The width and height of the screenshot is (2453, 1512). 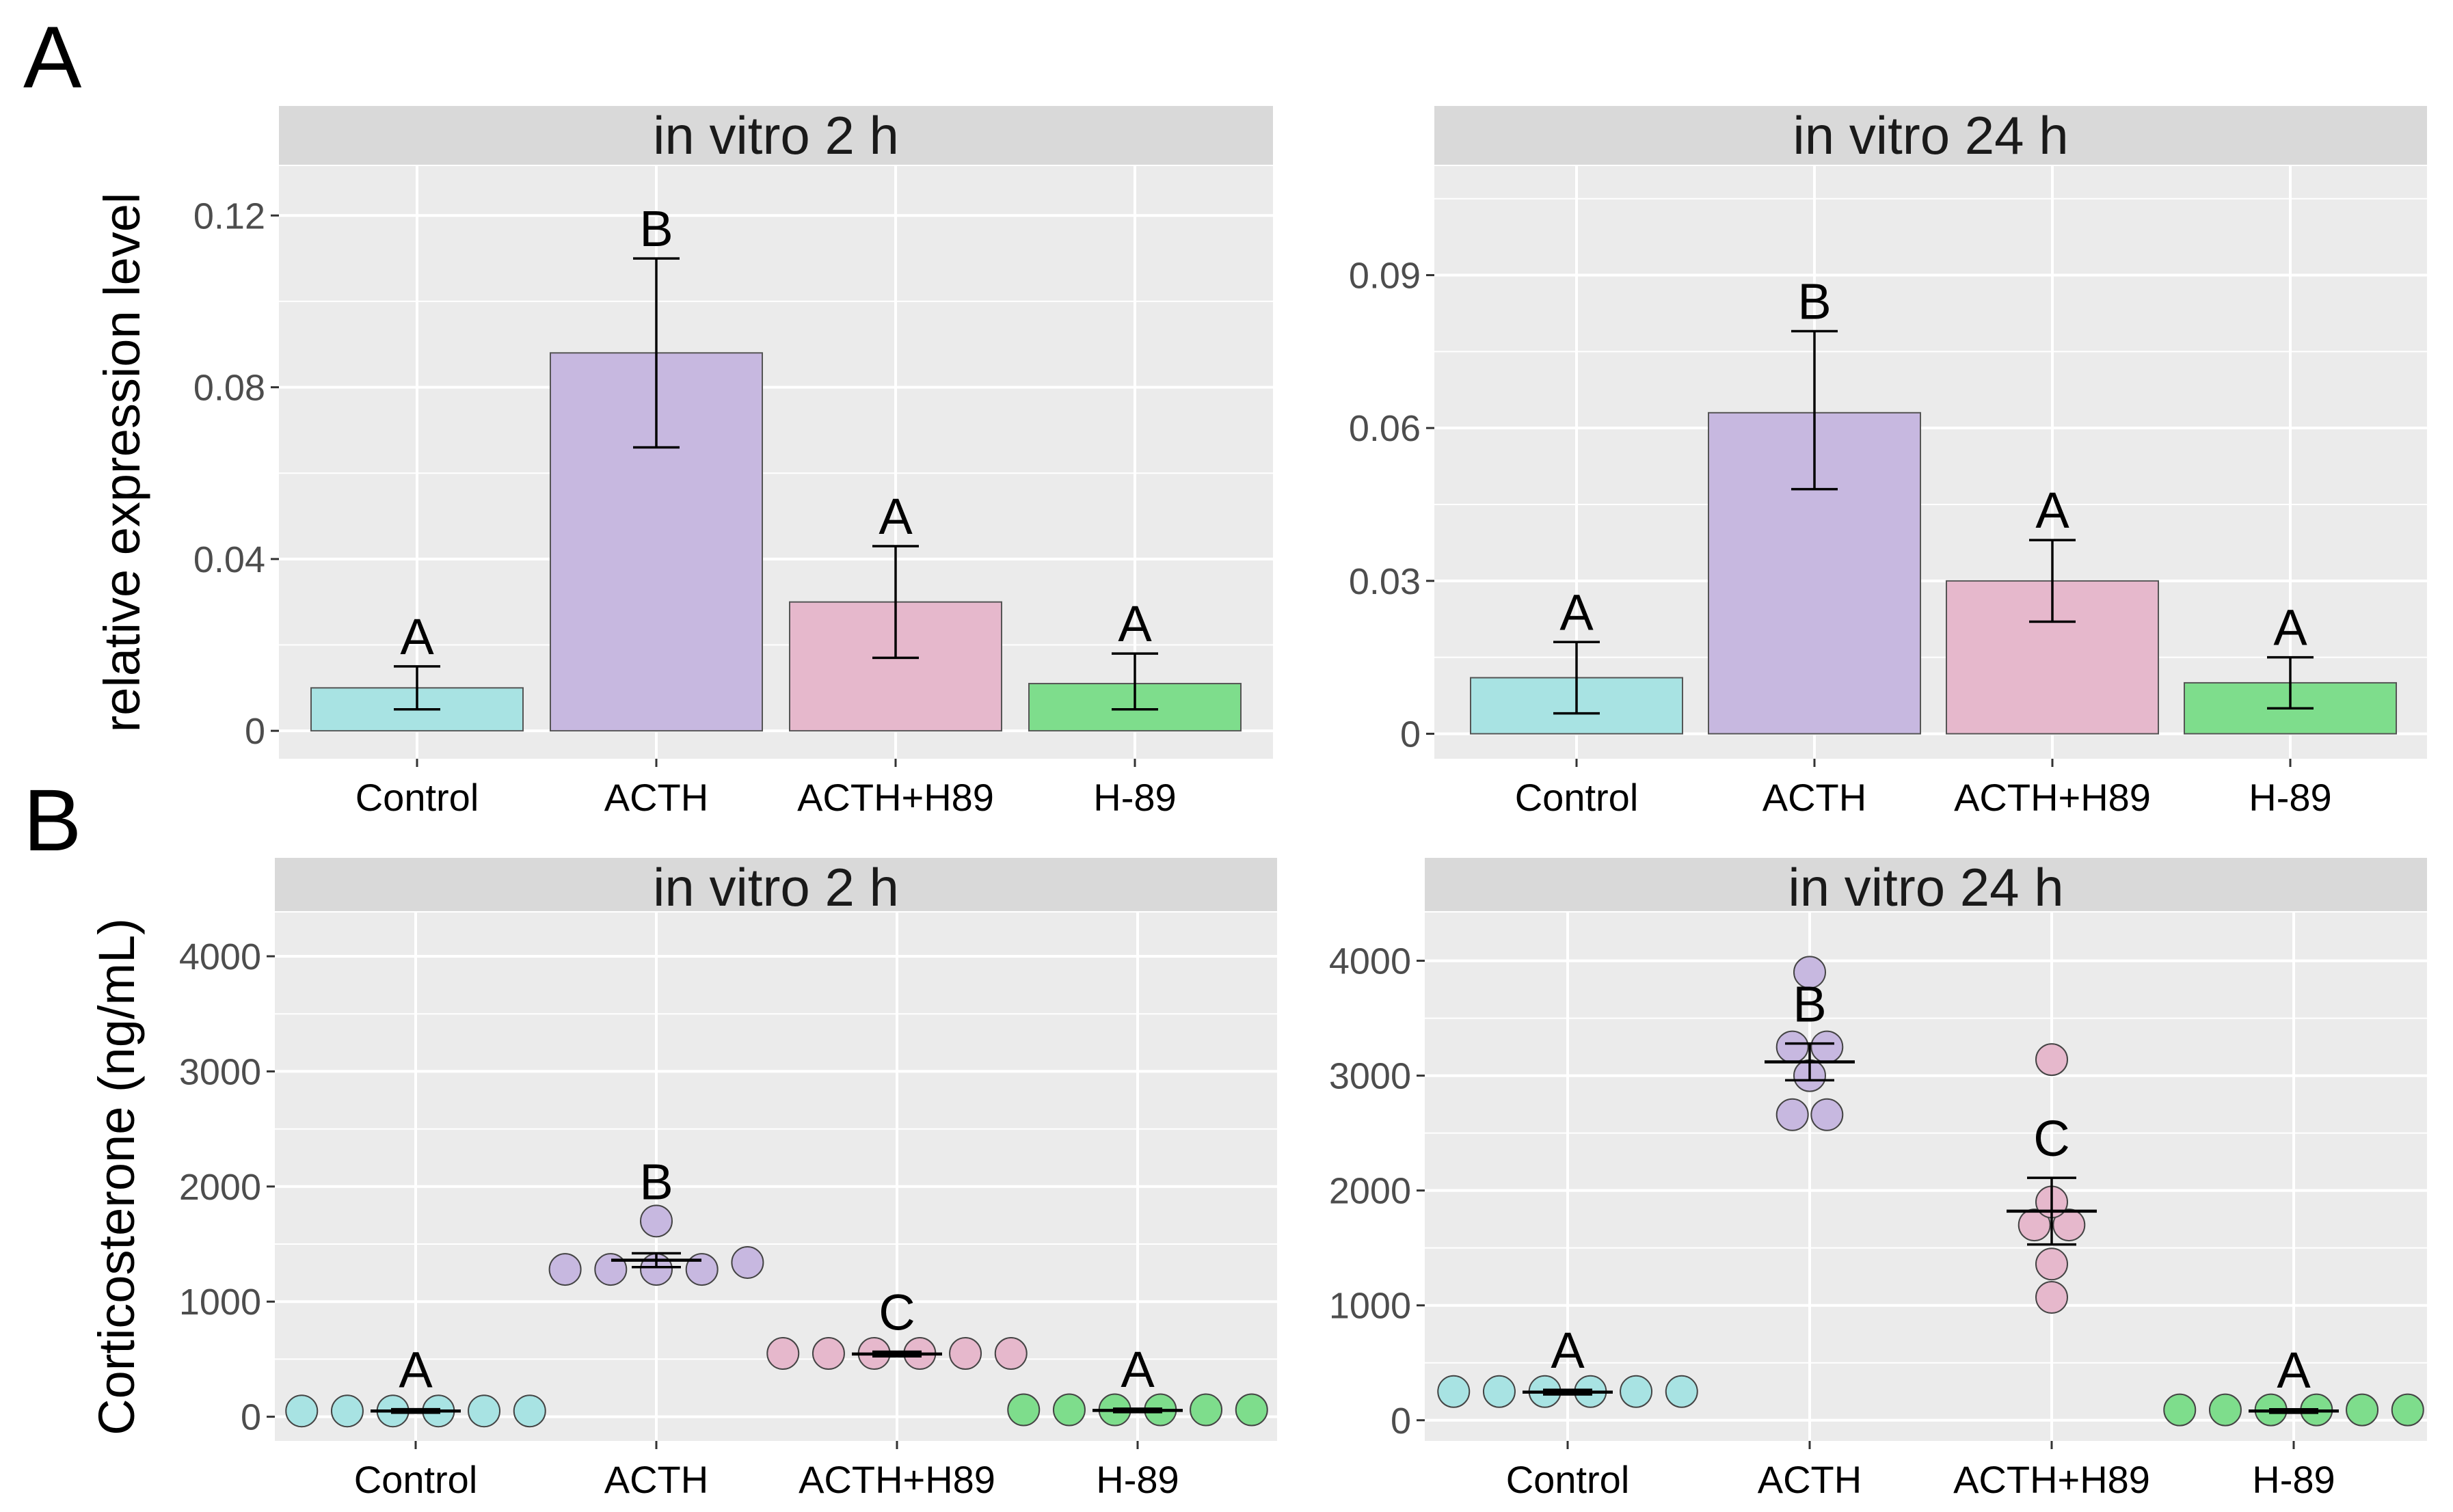 What do you see at coordinates (229, 388) in the screenshot?
I see `y-tick-label: 0.08` at bounding box center [229, 388].